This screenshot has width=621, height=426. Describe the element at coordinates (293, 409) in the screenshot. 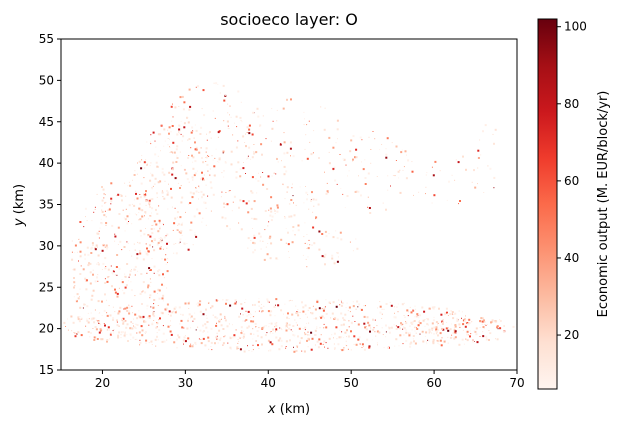

I see `x-axis-label-unit: (km)` at that location.